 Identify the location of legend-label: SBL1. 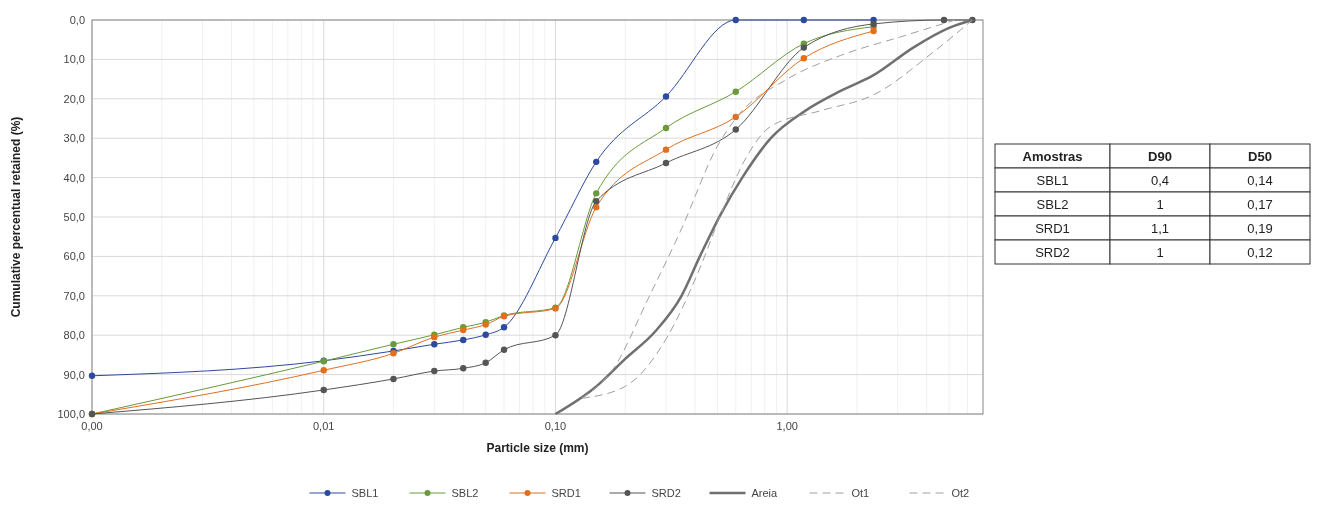
(365, 493).